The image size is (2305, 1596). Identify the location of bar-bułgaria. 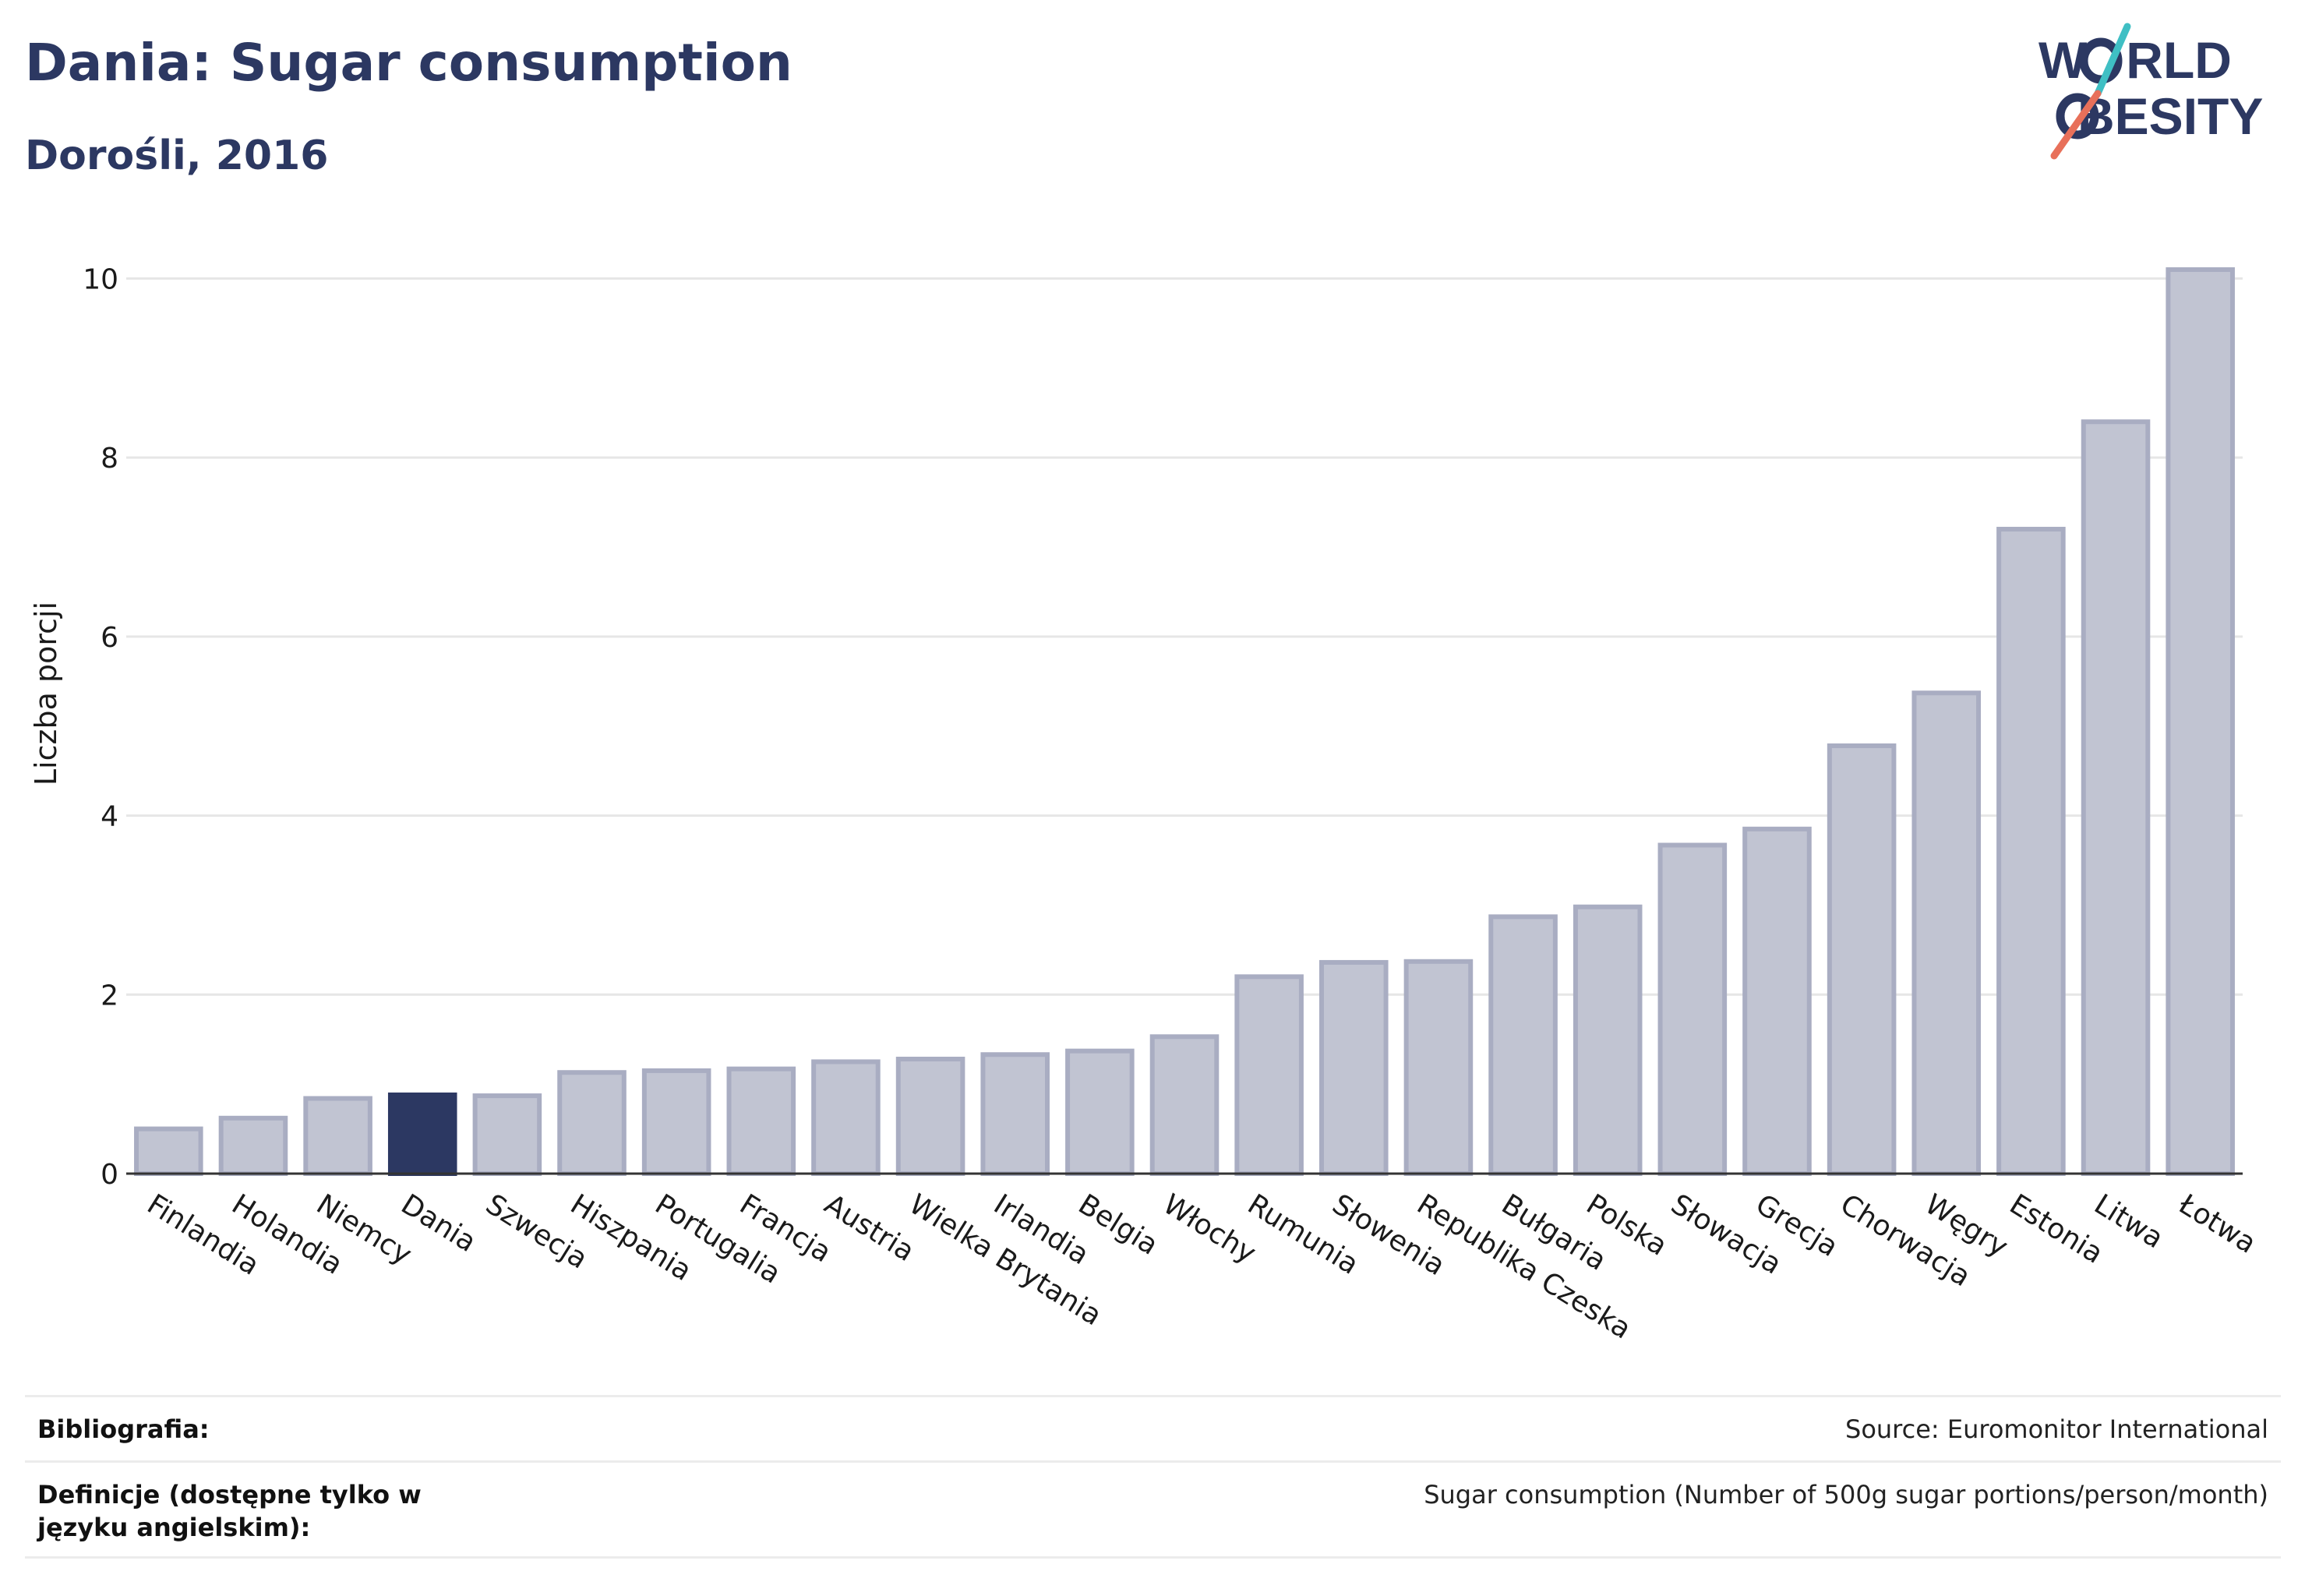
(1523, 1045).